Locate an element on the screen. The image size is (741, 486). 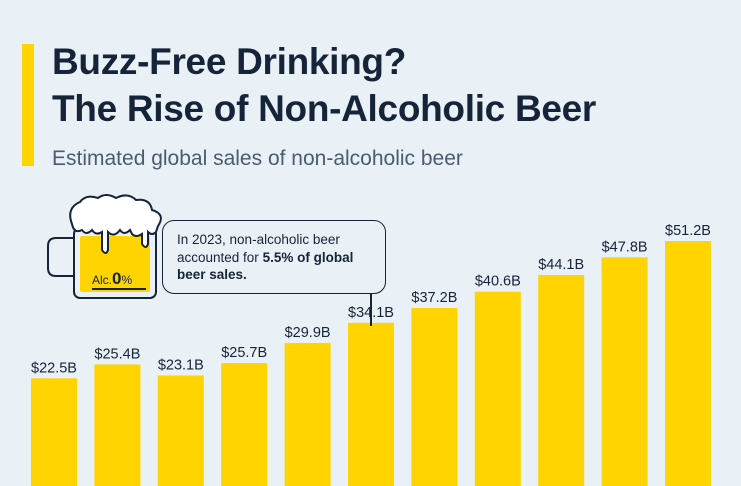
bar-value-label-7: $40.6B is located at coordinates (498, 282).